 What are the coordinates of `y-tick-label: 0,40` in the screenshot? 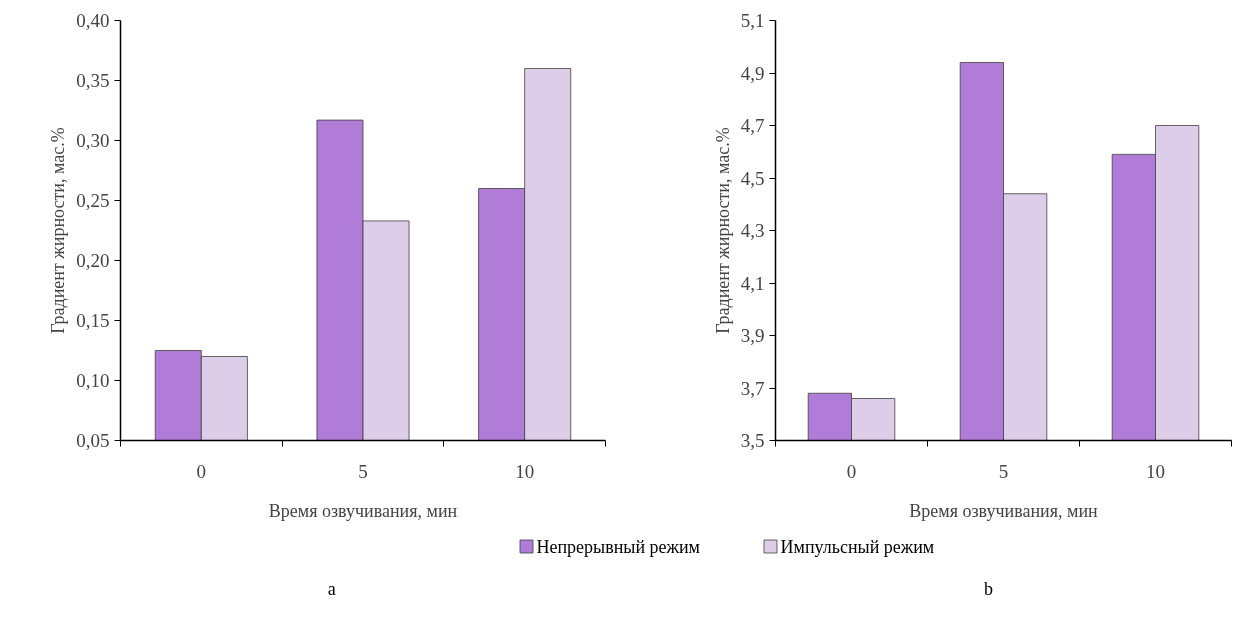 It's located at (93, 20).